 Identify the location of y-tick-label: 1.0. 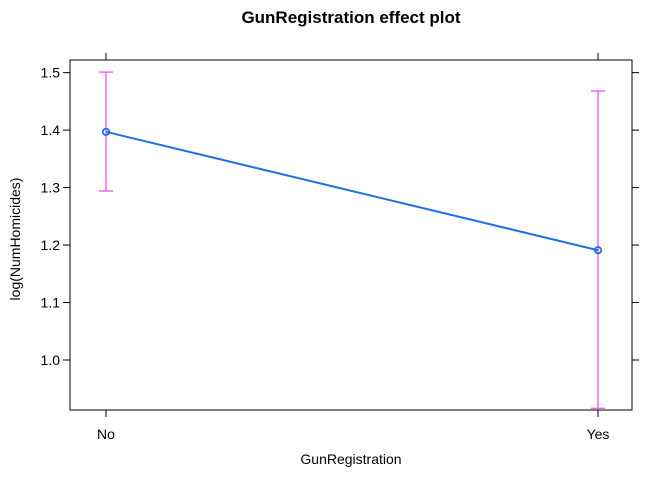
(51, 360).